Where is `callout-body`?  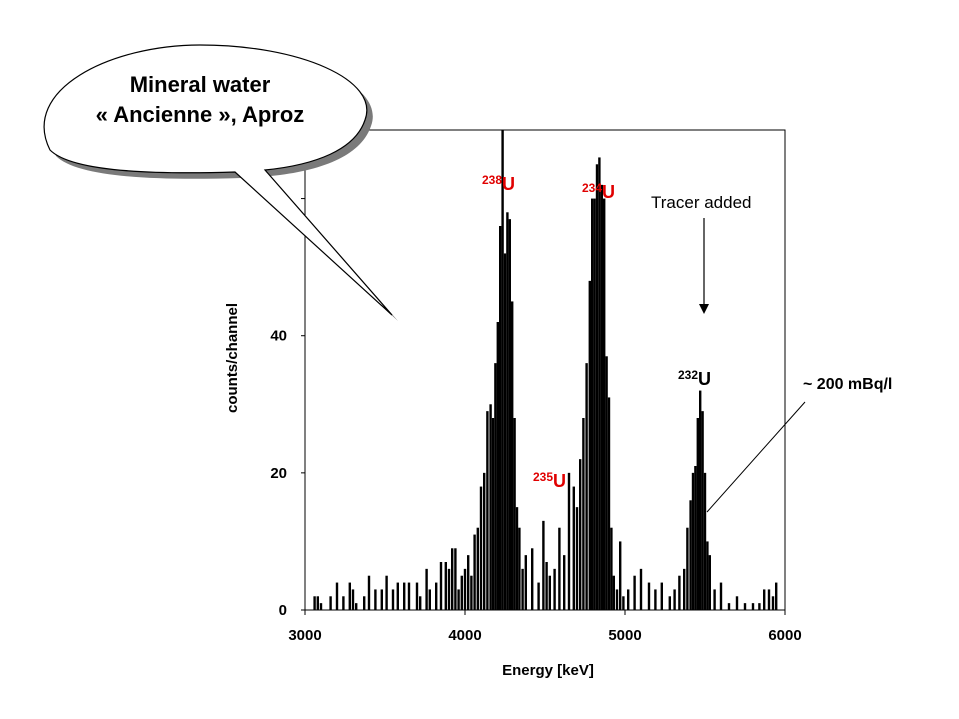
callout-body is located at coordinates (218, 180).